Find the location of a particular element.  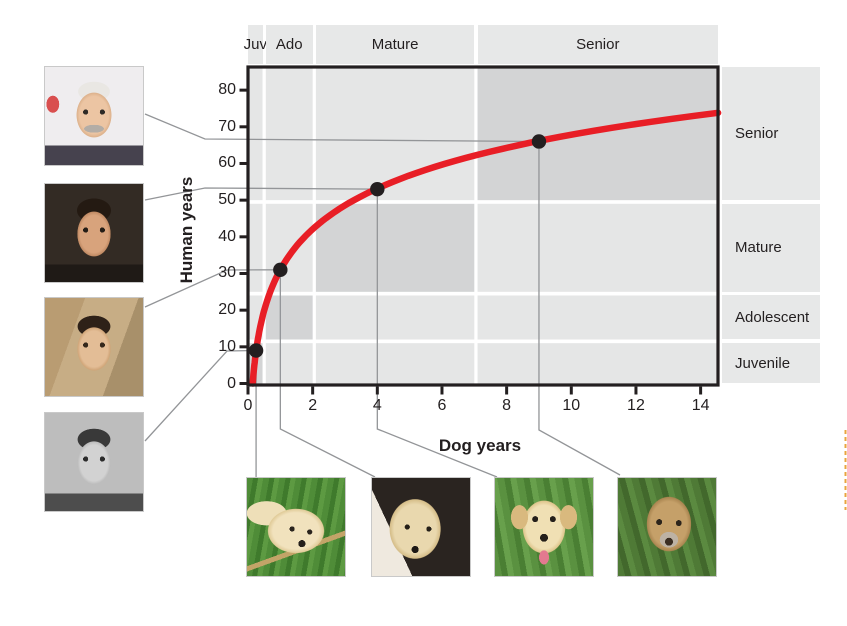

dog-stage-band-juv: Juv is located at coordinates (255, 44).